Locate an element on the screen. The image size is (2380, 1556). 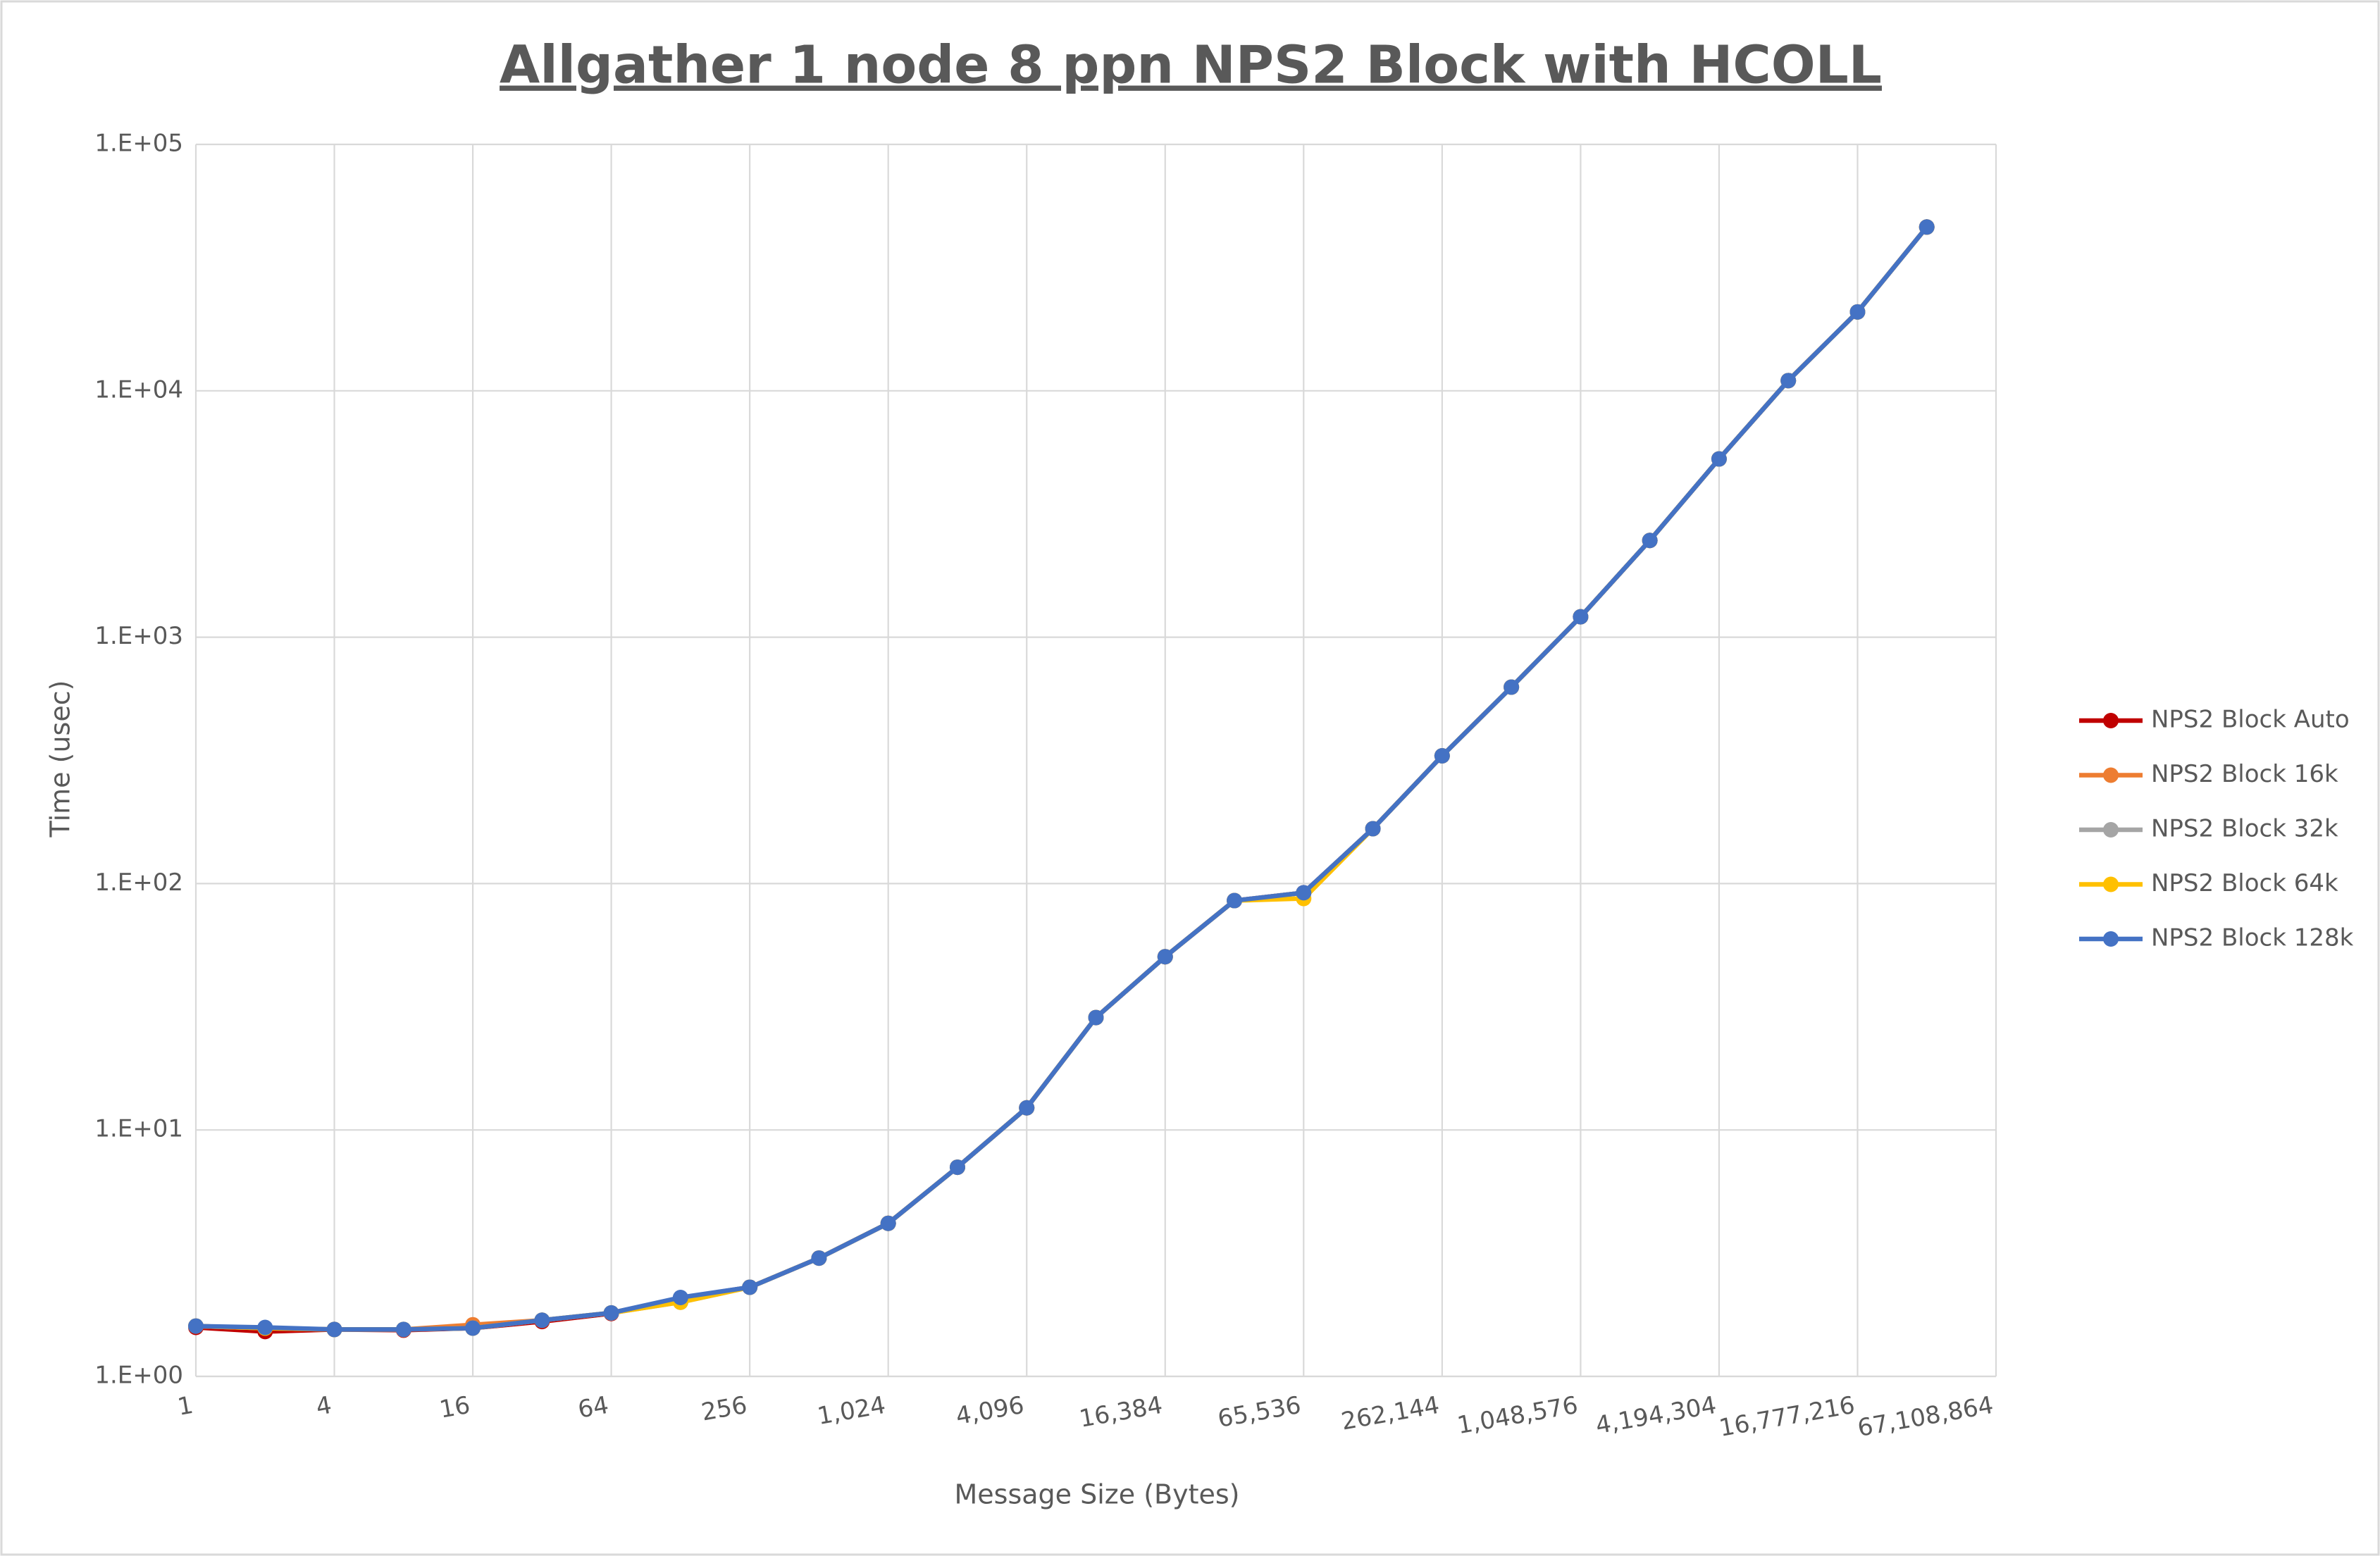
x-tick-label: 64 is located at coordinates (593, 1407).